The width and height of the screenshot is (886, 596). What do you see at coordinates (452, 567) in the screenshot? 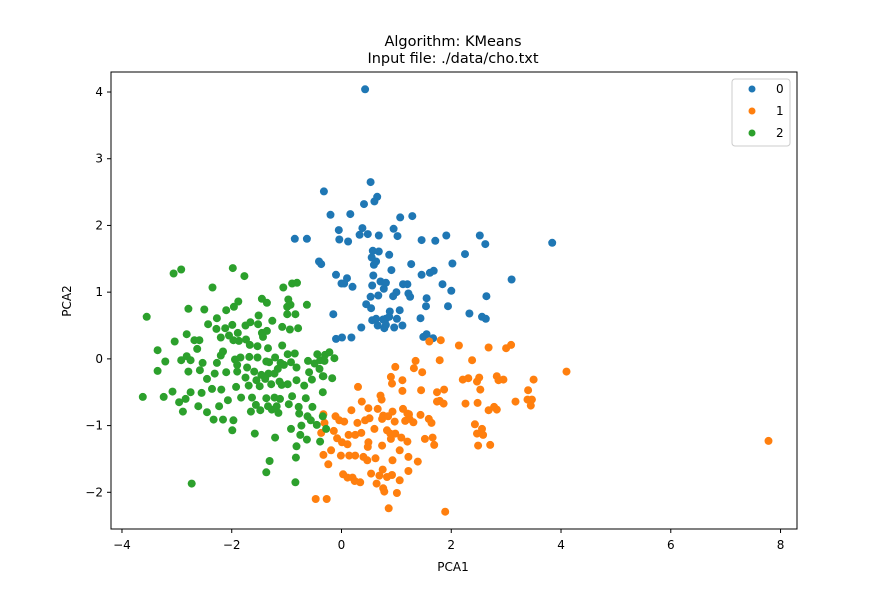
I see `x-axis-label: PCA1` at bounding box center [452, 567].